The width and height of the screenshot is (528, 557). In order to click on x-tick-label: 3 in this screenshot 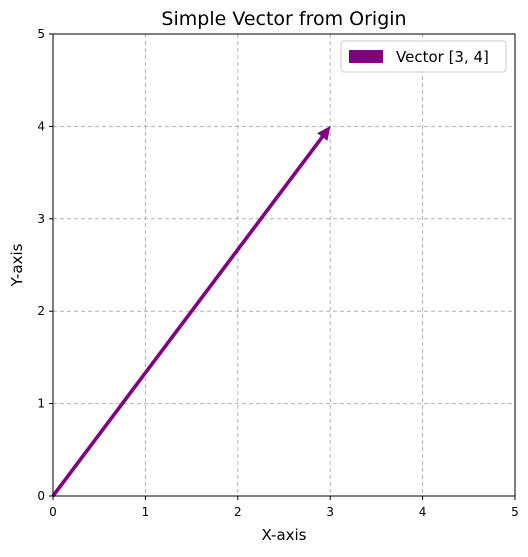, I will do `click(330, 512)`.